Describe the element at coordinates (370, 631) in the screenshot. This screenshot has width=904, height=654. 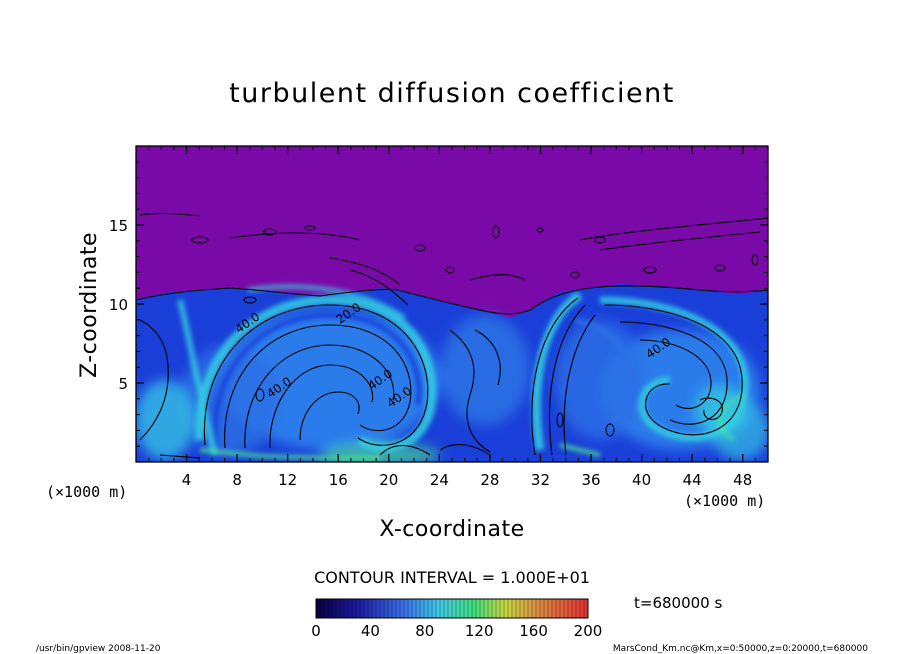
I see `colorbar-tick-label: 40` at that location.